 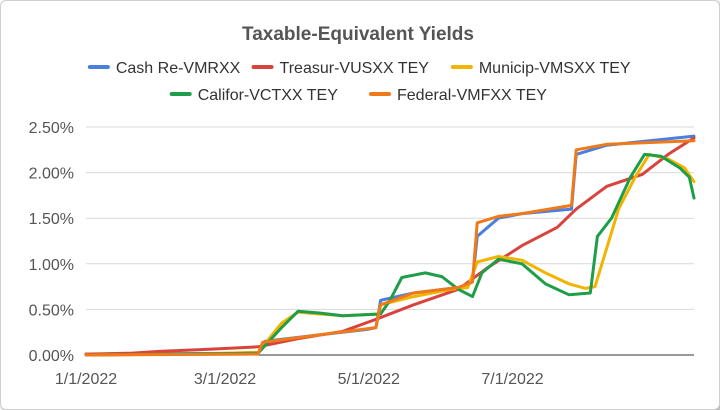 I want to click on y-tick-label: 0.00%, so click(x=51, y=356).